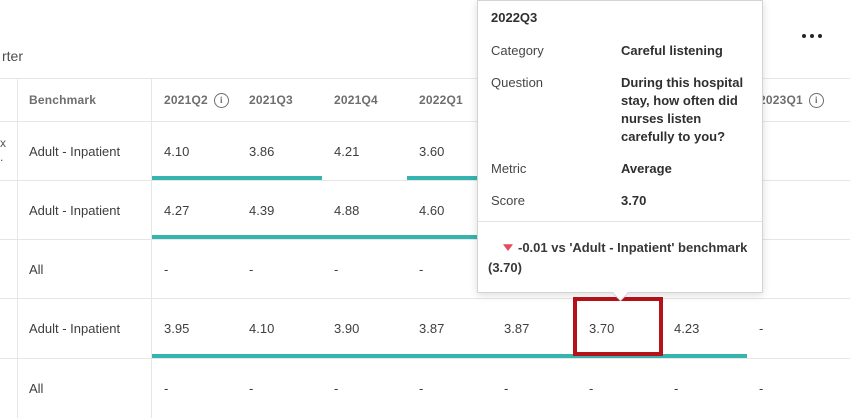  What do you see at coordinates (347, 210) in the screenshot?
I see `score-cell: 4.88` at bounding box center [347, 210].